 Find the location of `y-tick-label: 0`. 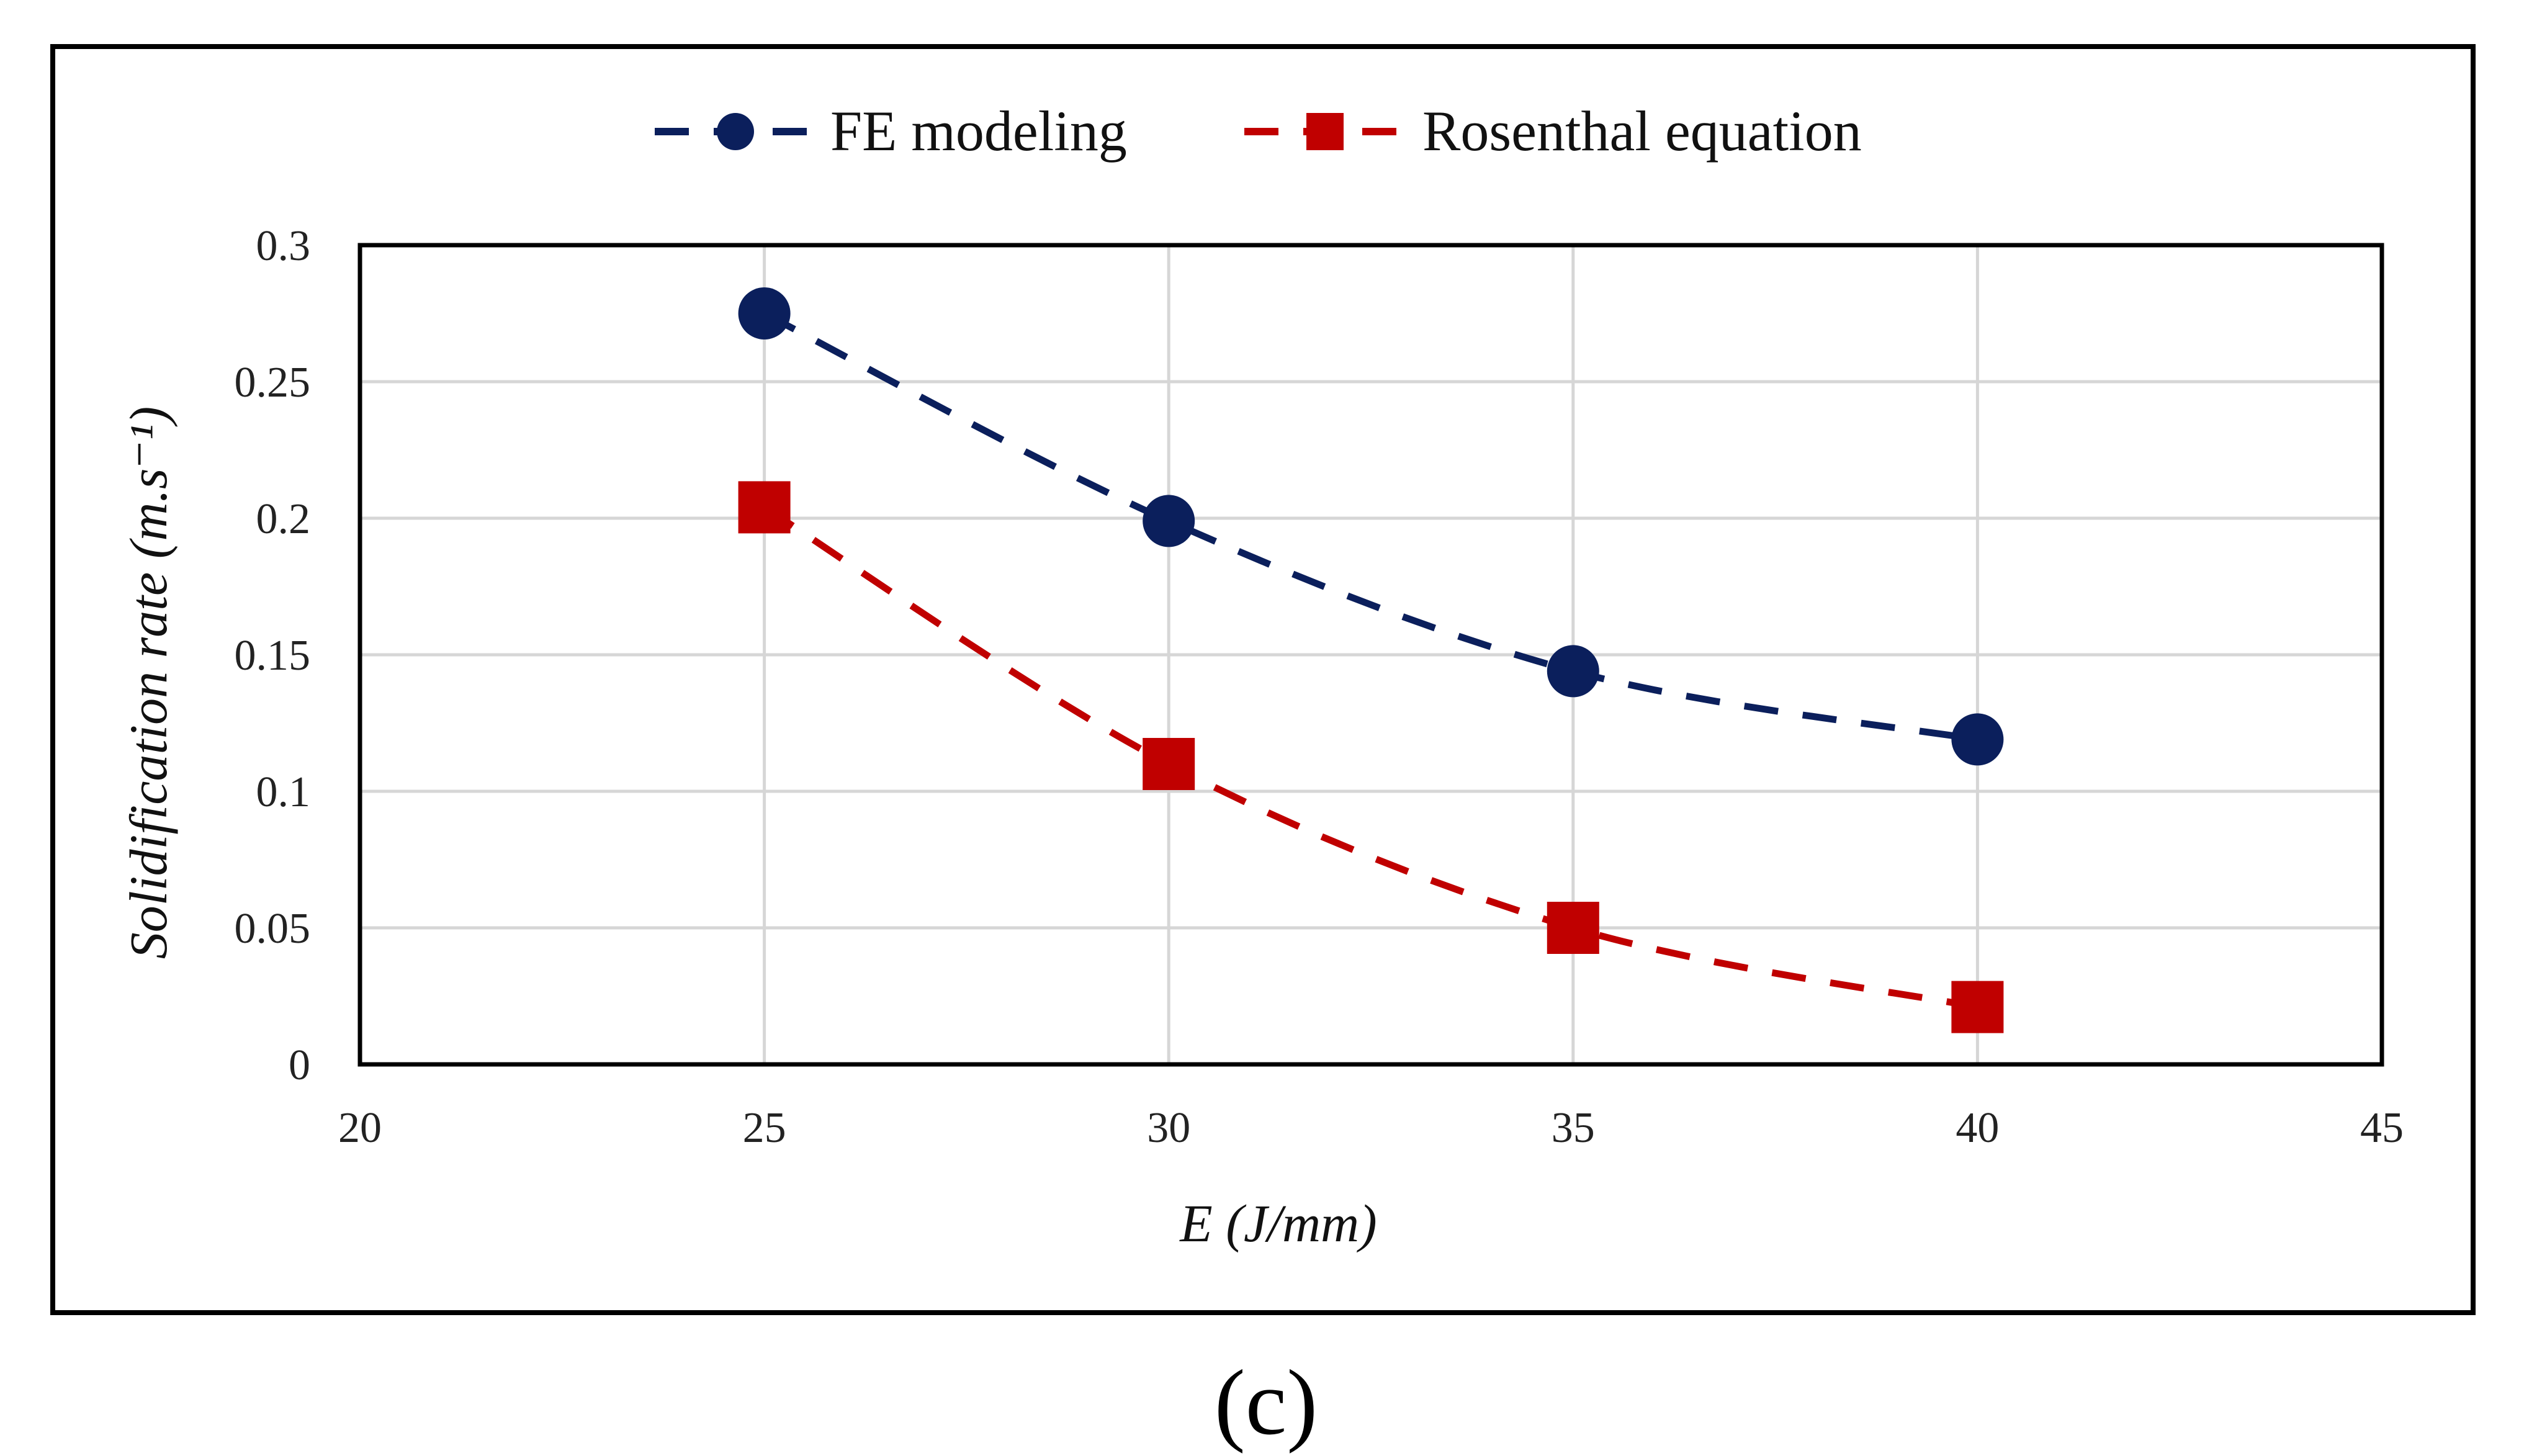

y-tick-label: 0 is located at coordinates (299, 1065).